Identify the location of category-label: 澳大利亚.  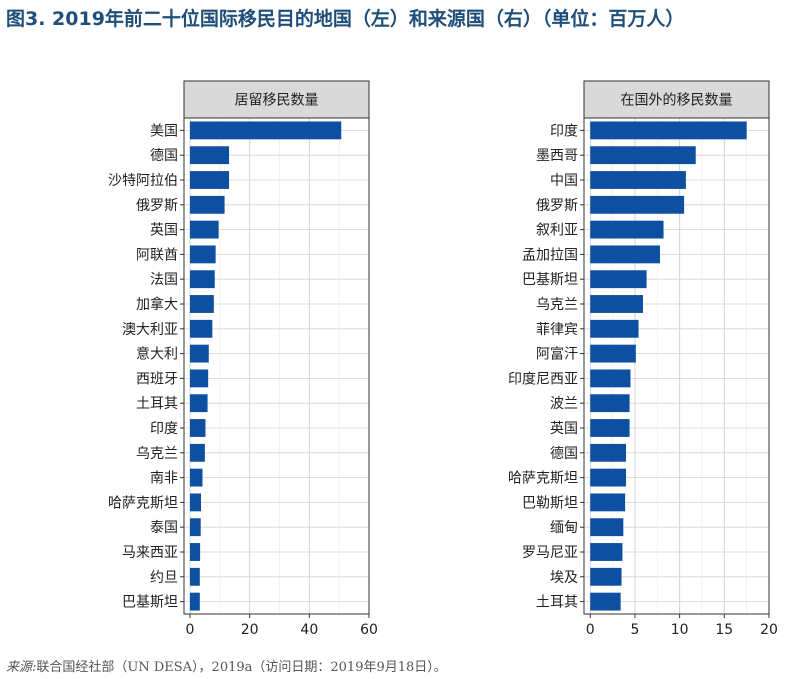
(150, 330).